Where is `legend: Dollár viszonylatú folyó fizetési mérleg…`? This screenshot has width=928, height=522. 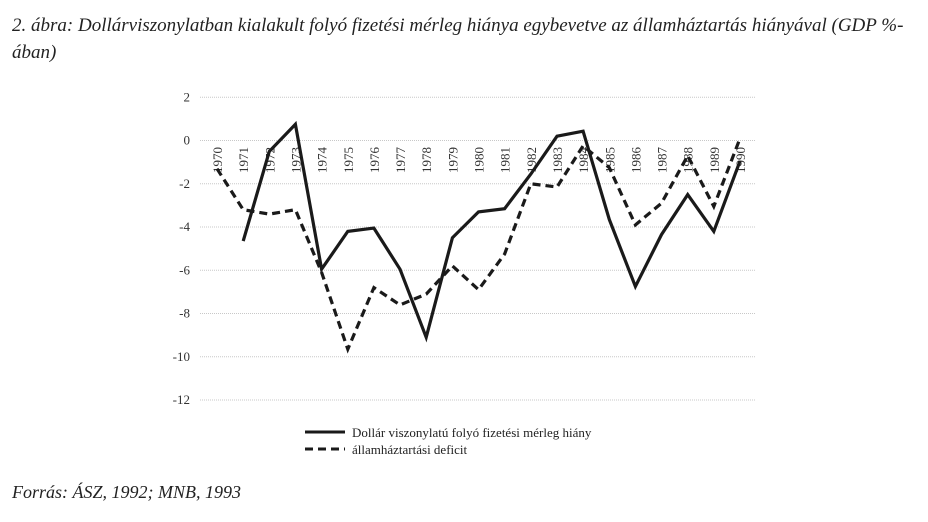 legend: Dollár viszonylatú folyó fizetési mérleg… is located at coordinates (448, 441).